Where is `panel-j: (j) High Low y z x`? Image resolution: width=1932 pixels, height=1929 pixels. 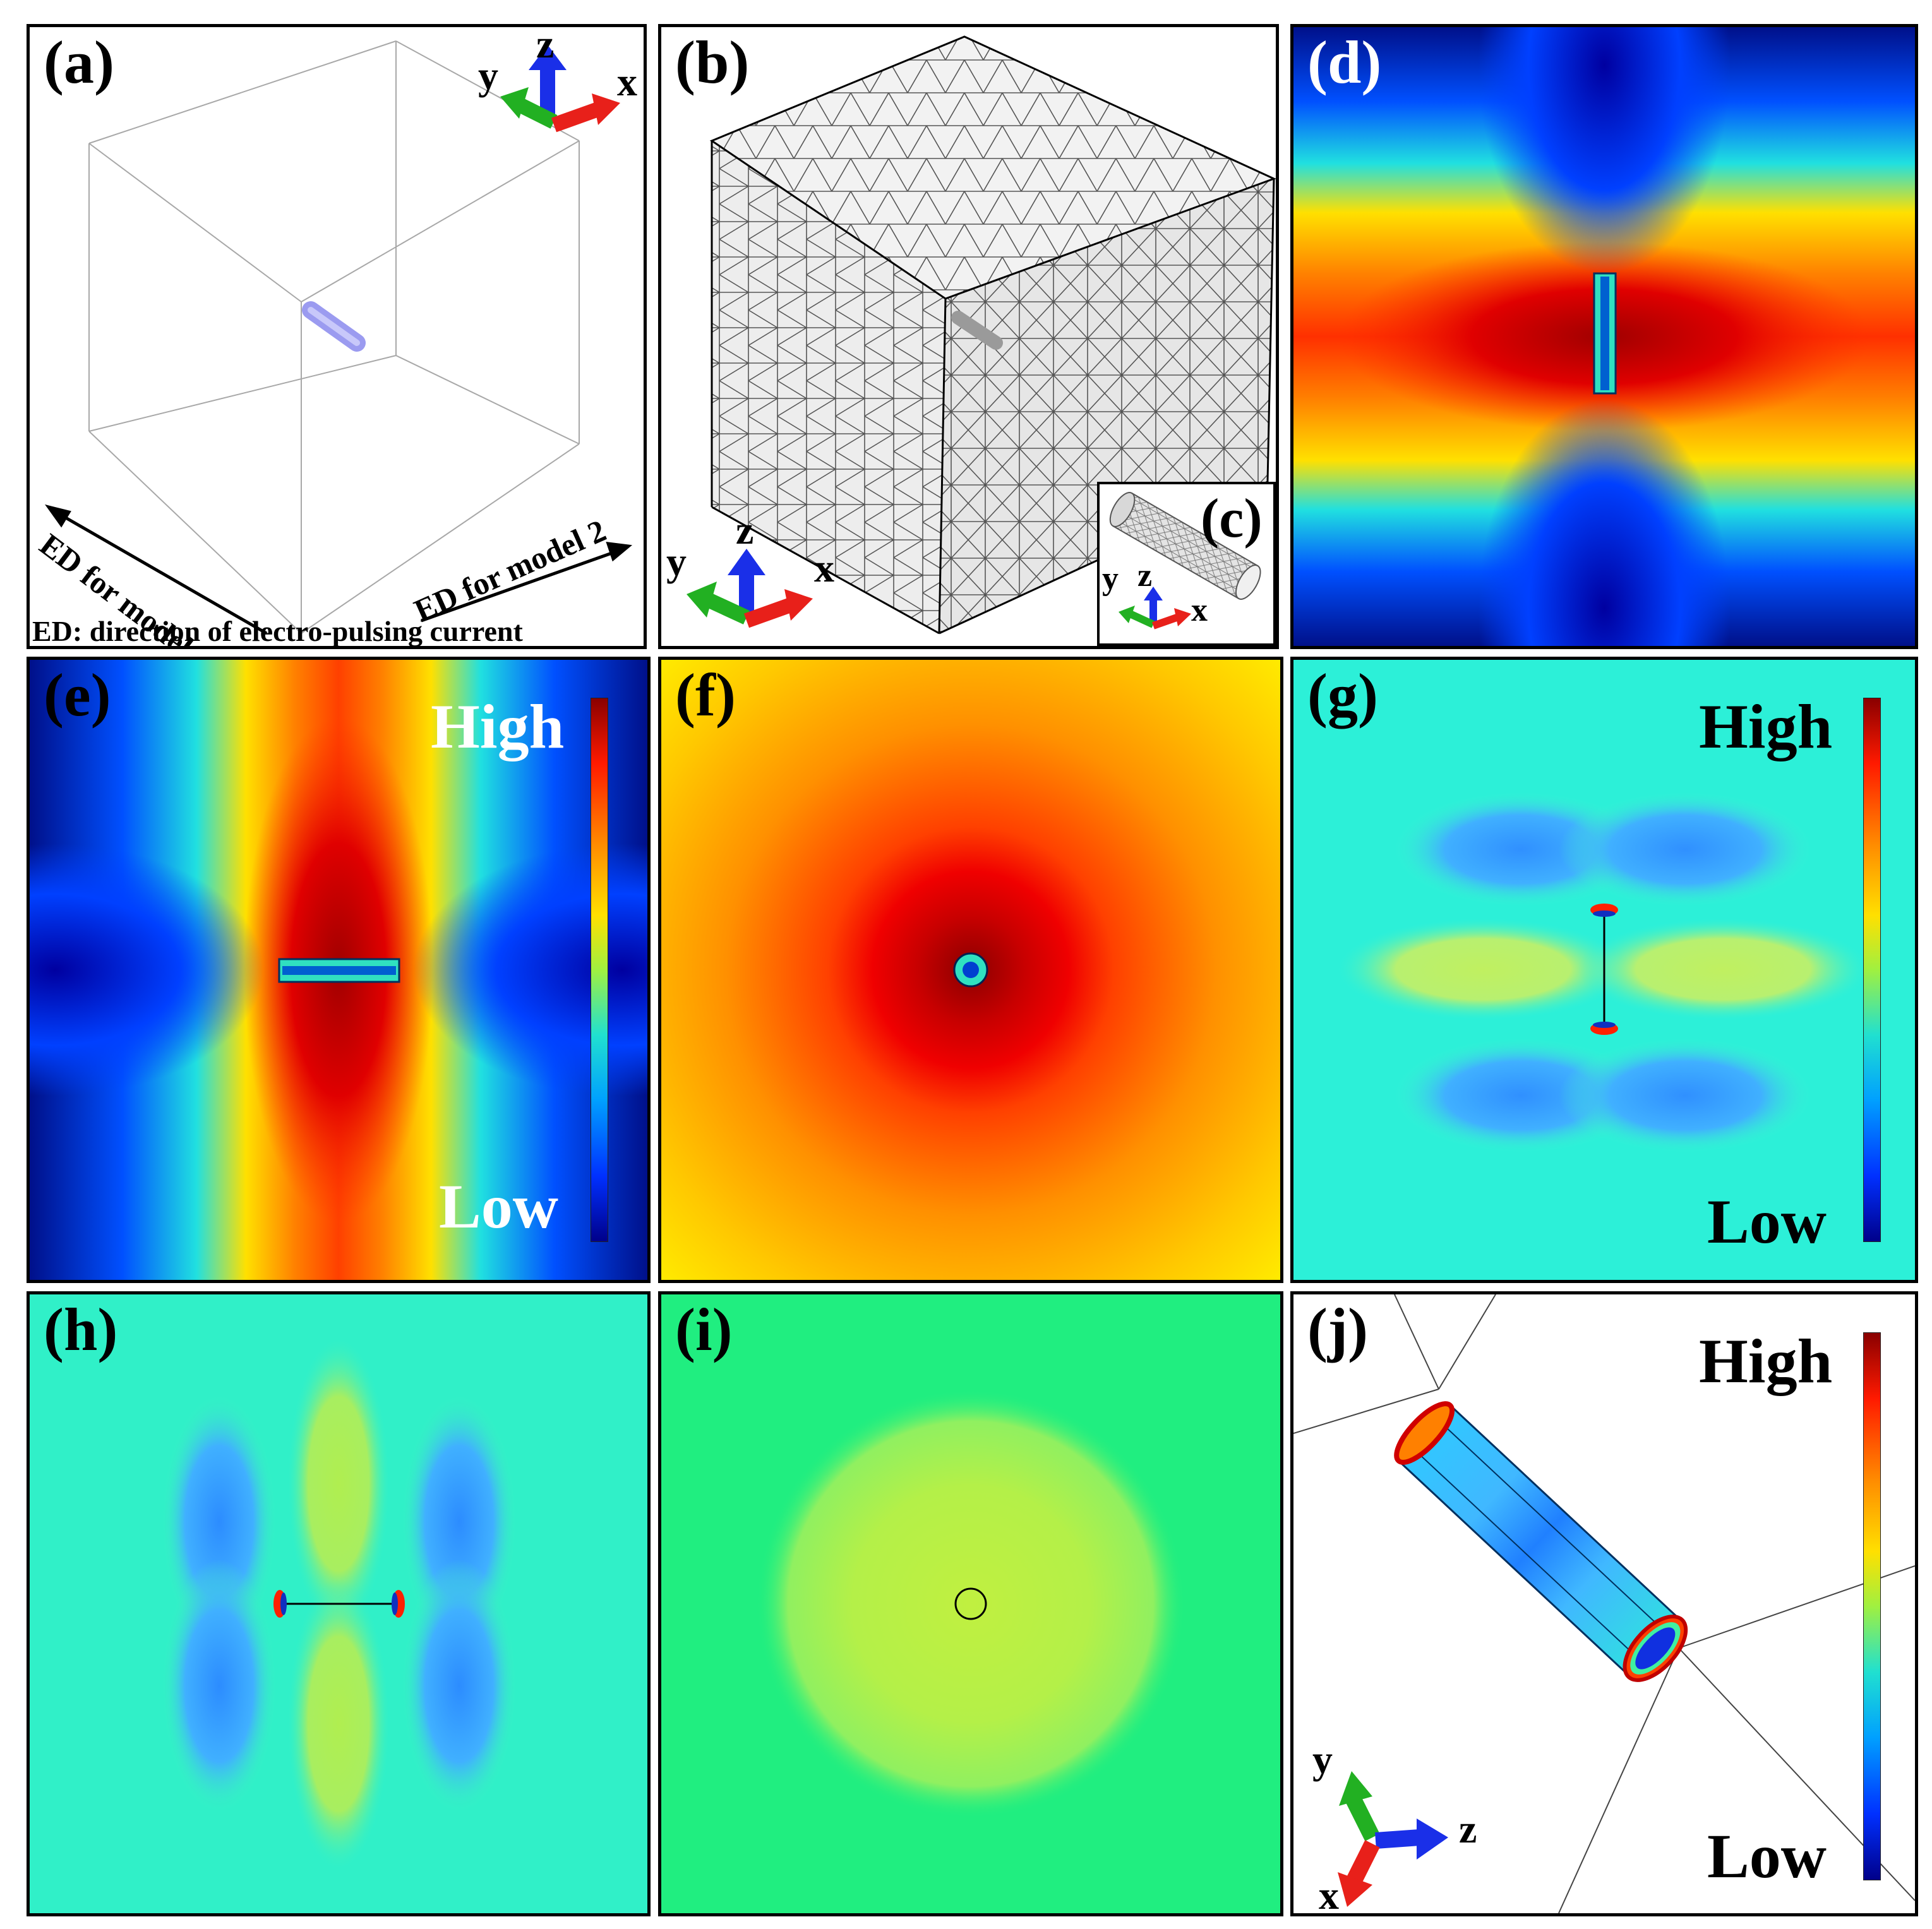 panel-j: (j) High Low y z x is located at coordinates (1604, 1604).